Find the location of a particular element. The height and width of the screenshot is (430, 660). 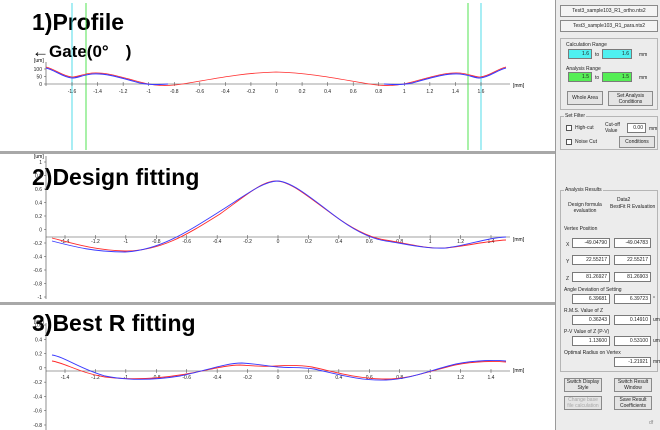

bestr-curve-blue is located at coordinates (279, 367).